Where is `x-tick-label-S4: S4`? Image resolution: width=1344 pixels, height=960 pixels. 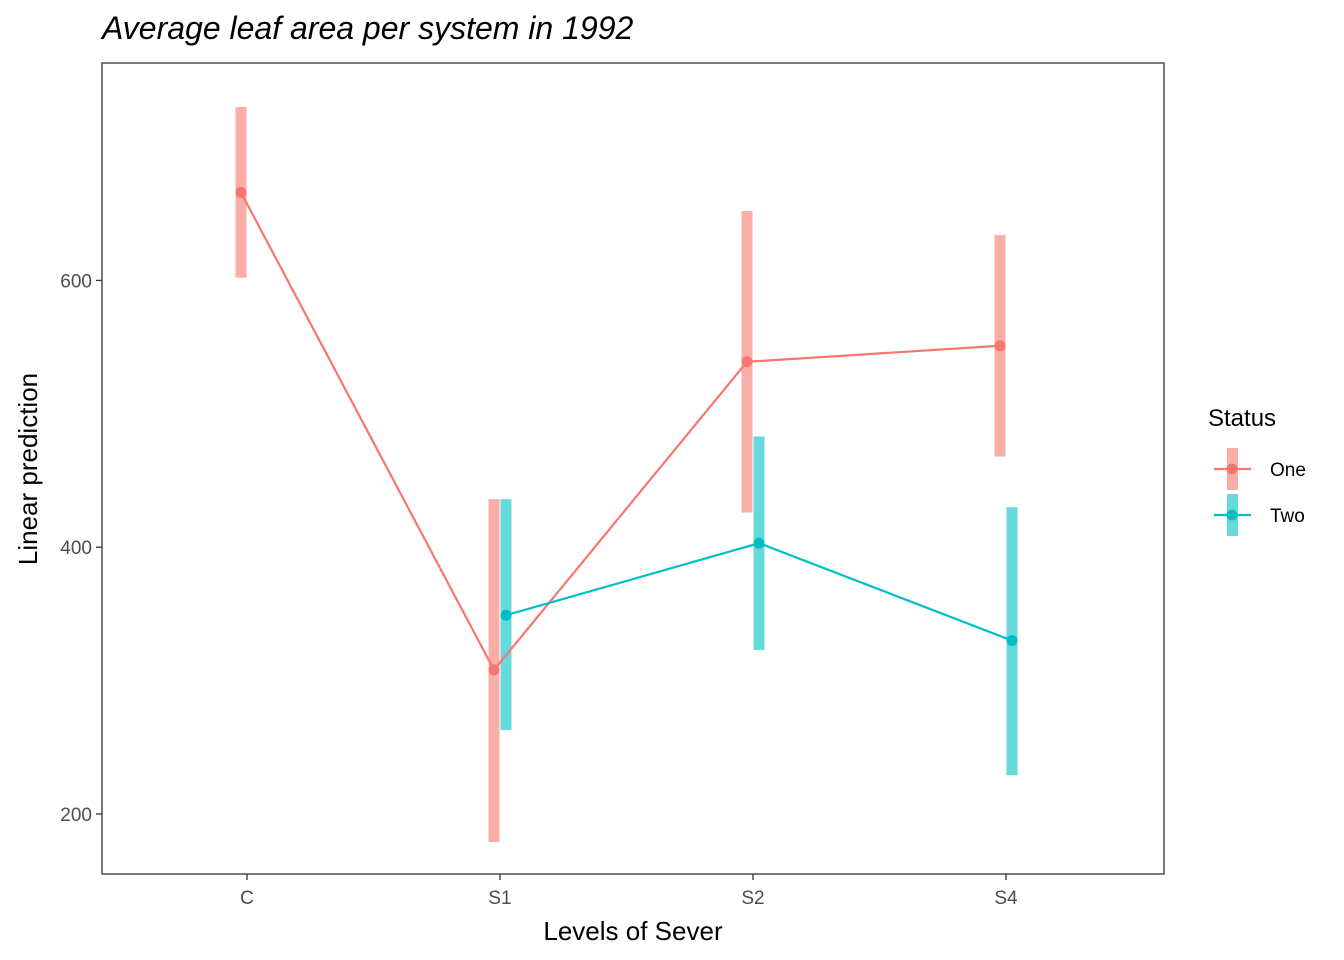
x-tick-label-S4: S4 is located at coordinates (1006, 898).